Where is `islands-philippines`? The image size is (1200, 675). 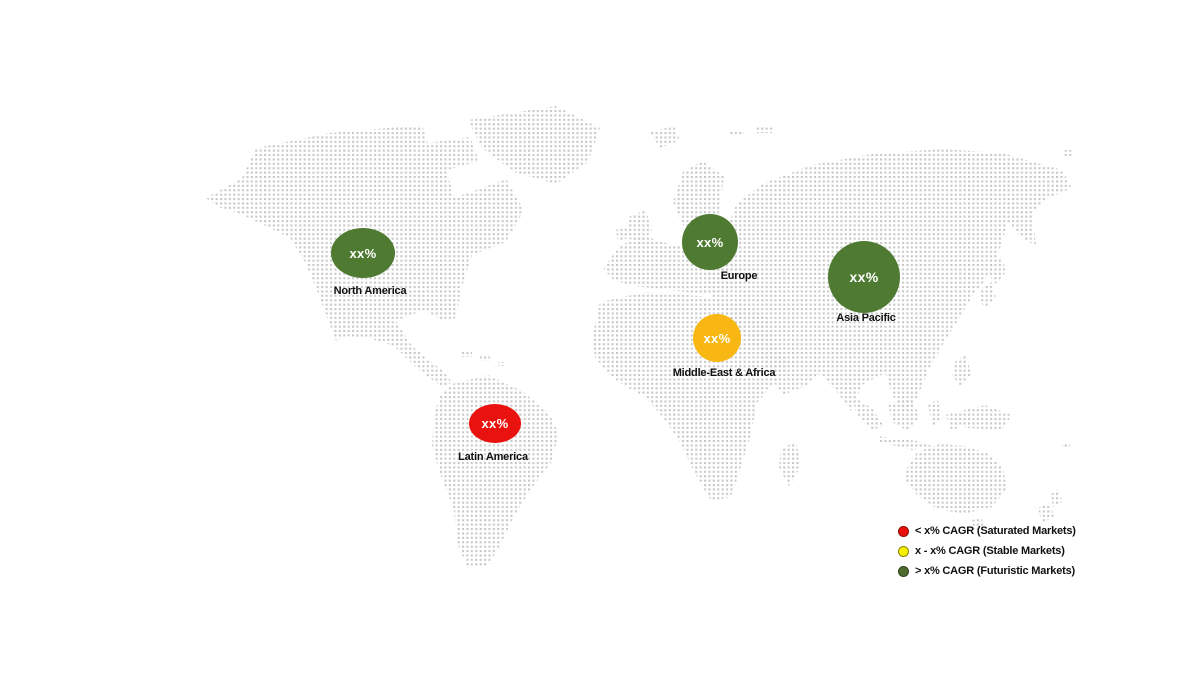
islands-philippines is located at coordinates (961, 370).